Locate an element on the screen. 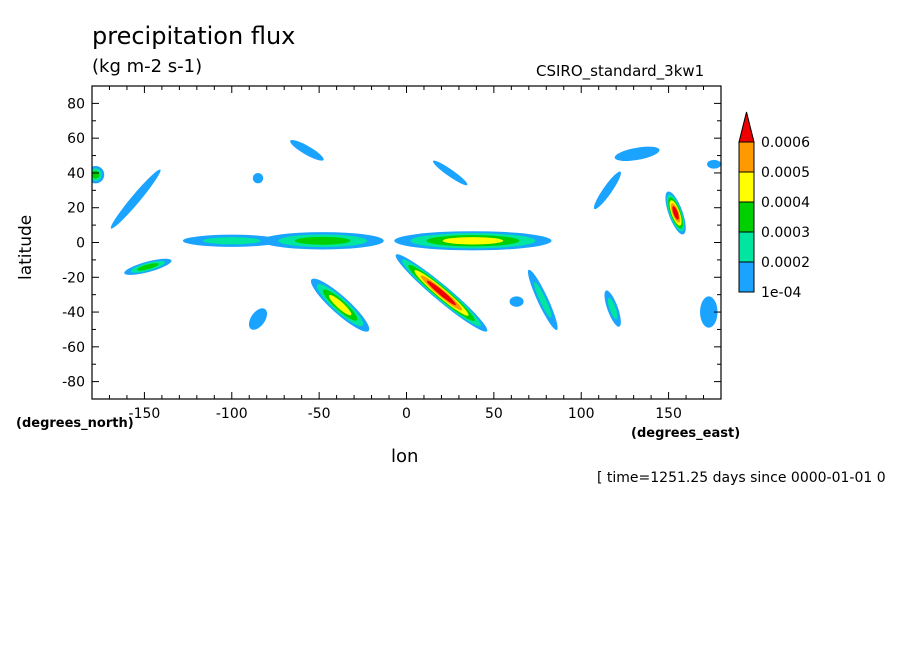 This screenshot has width=904, height=654. y-tick-label: -60 is located at coordinates (73, 348).